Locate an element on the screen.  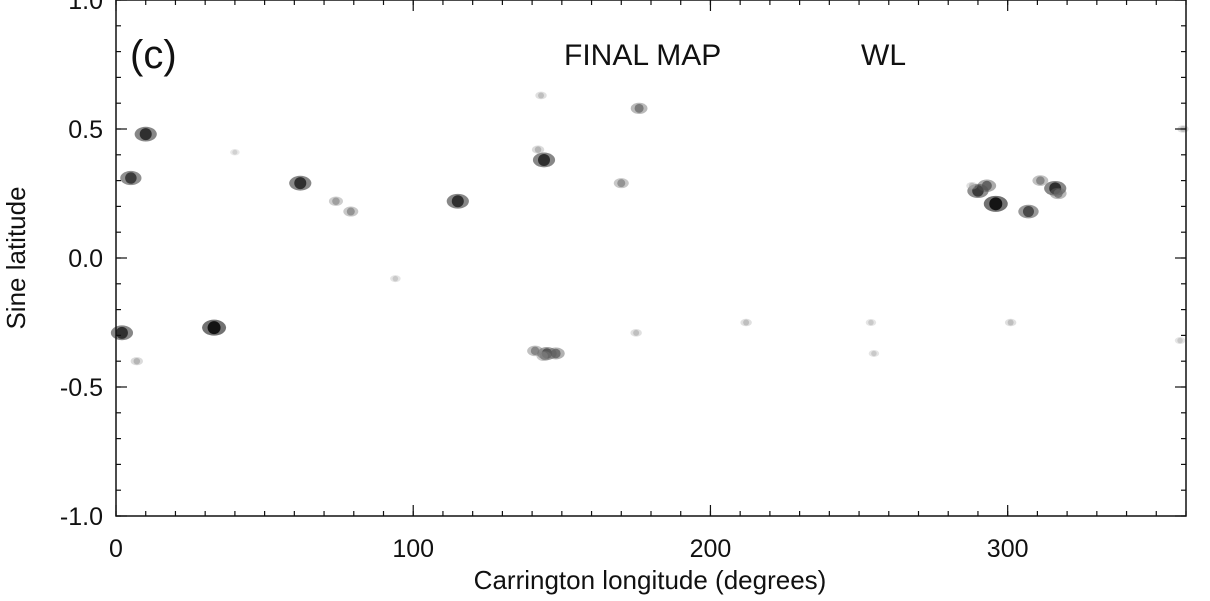
annotation-wl: WL is located at coordinates (883, 55).